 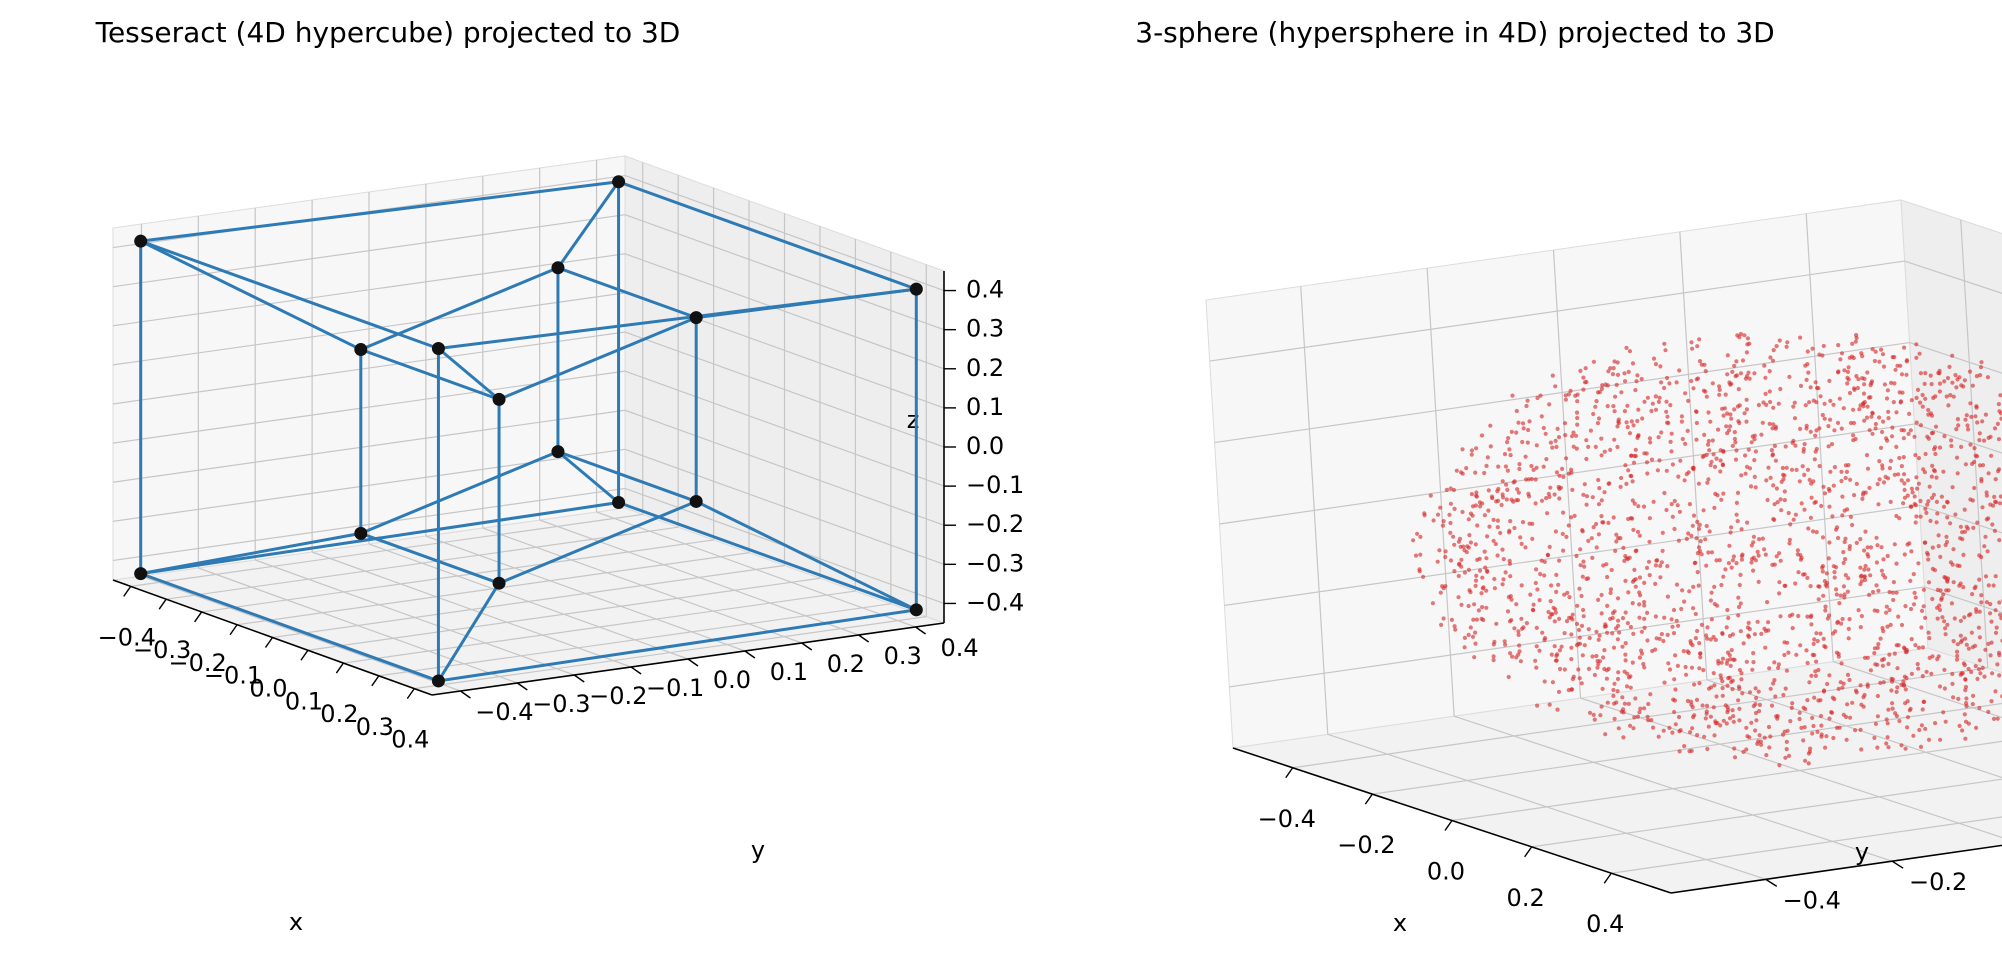 I want to click on y-tick, so click(x=750, y=654).